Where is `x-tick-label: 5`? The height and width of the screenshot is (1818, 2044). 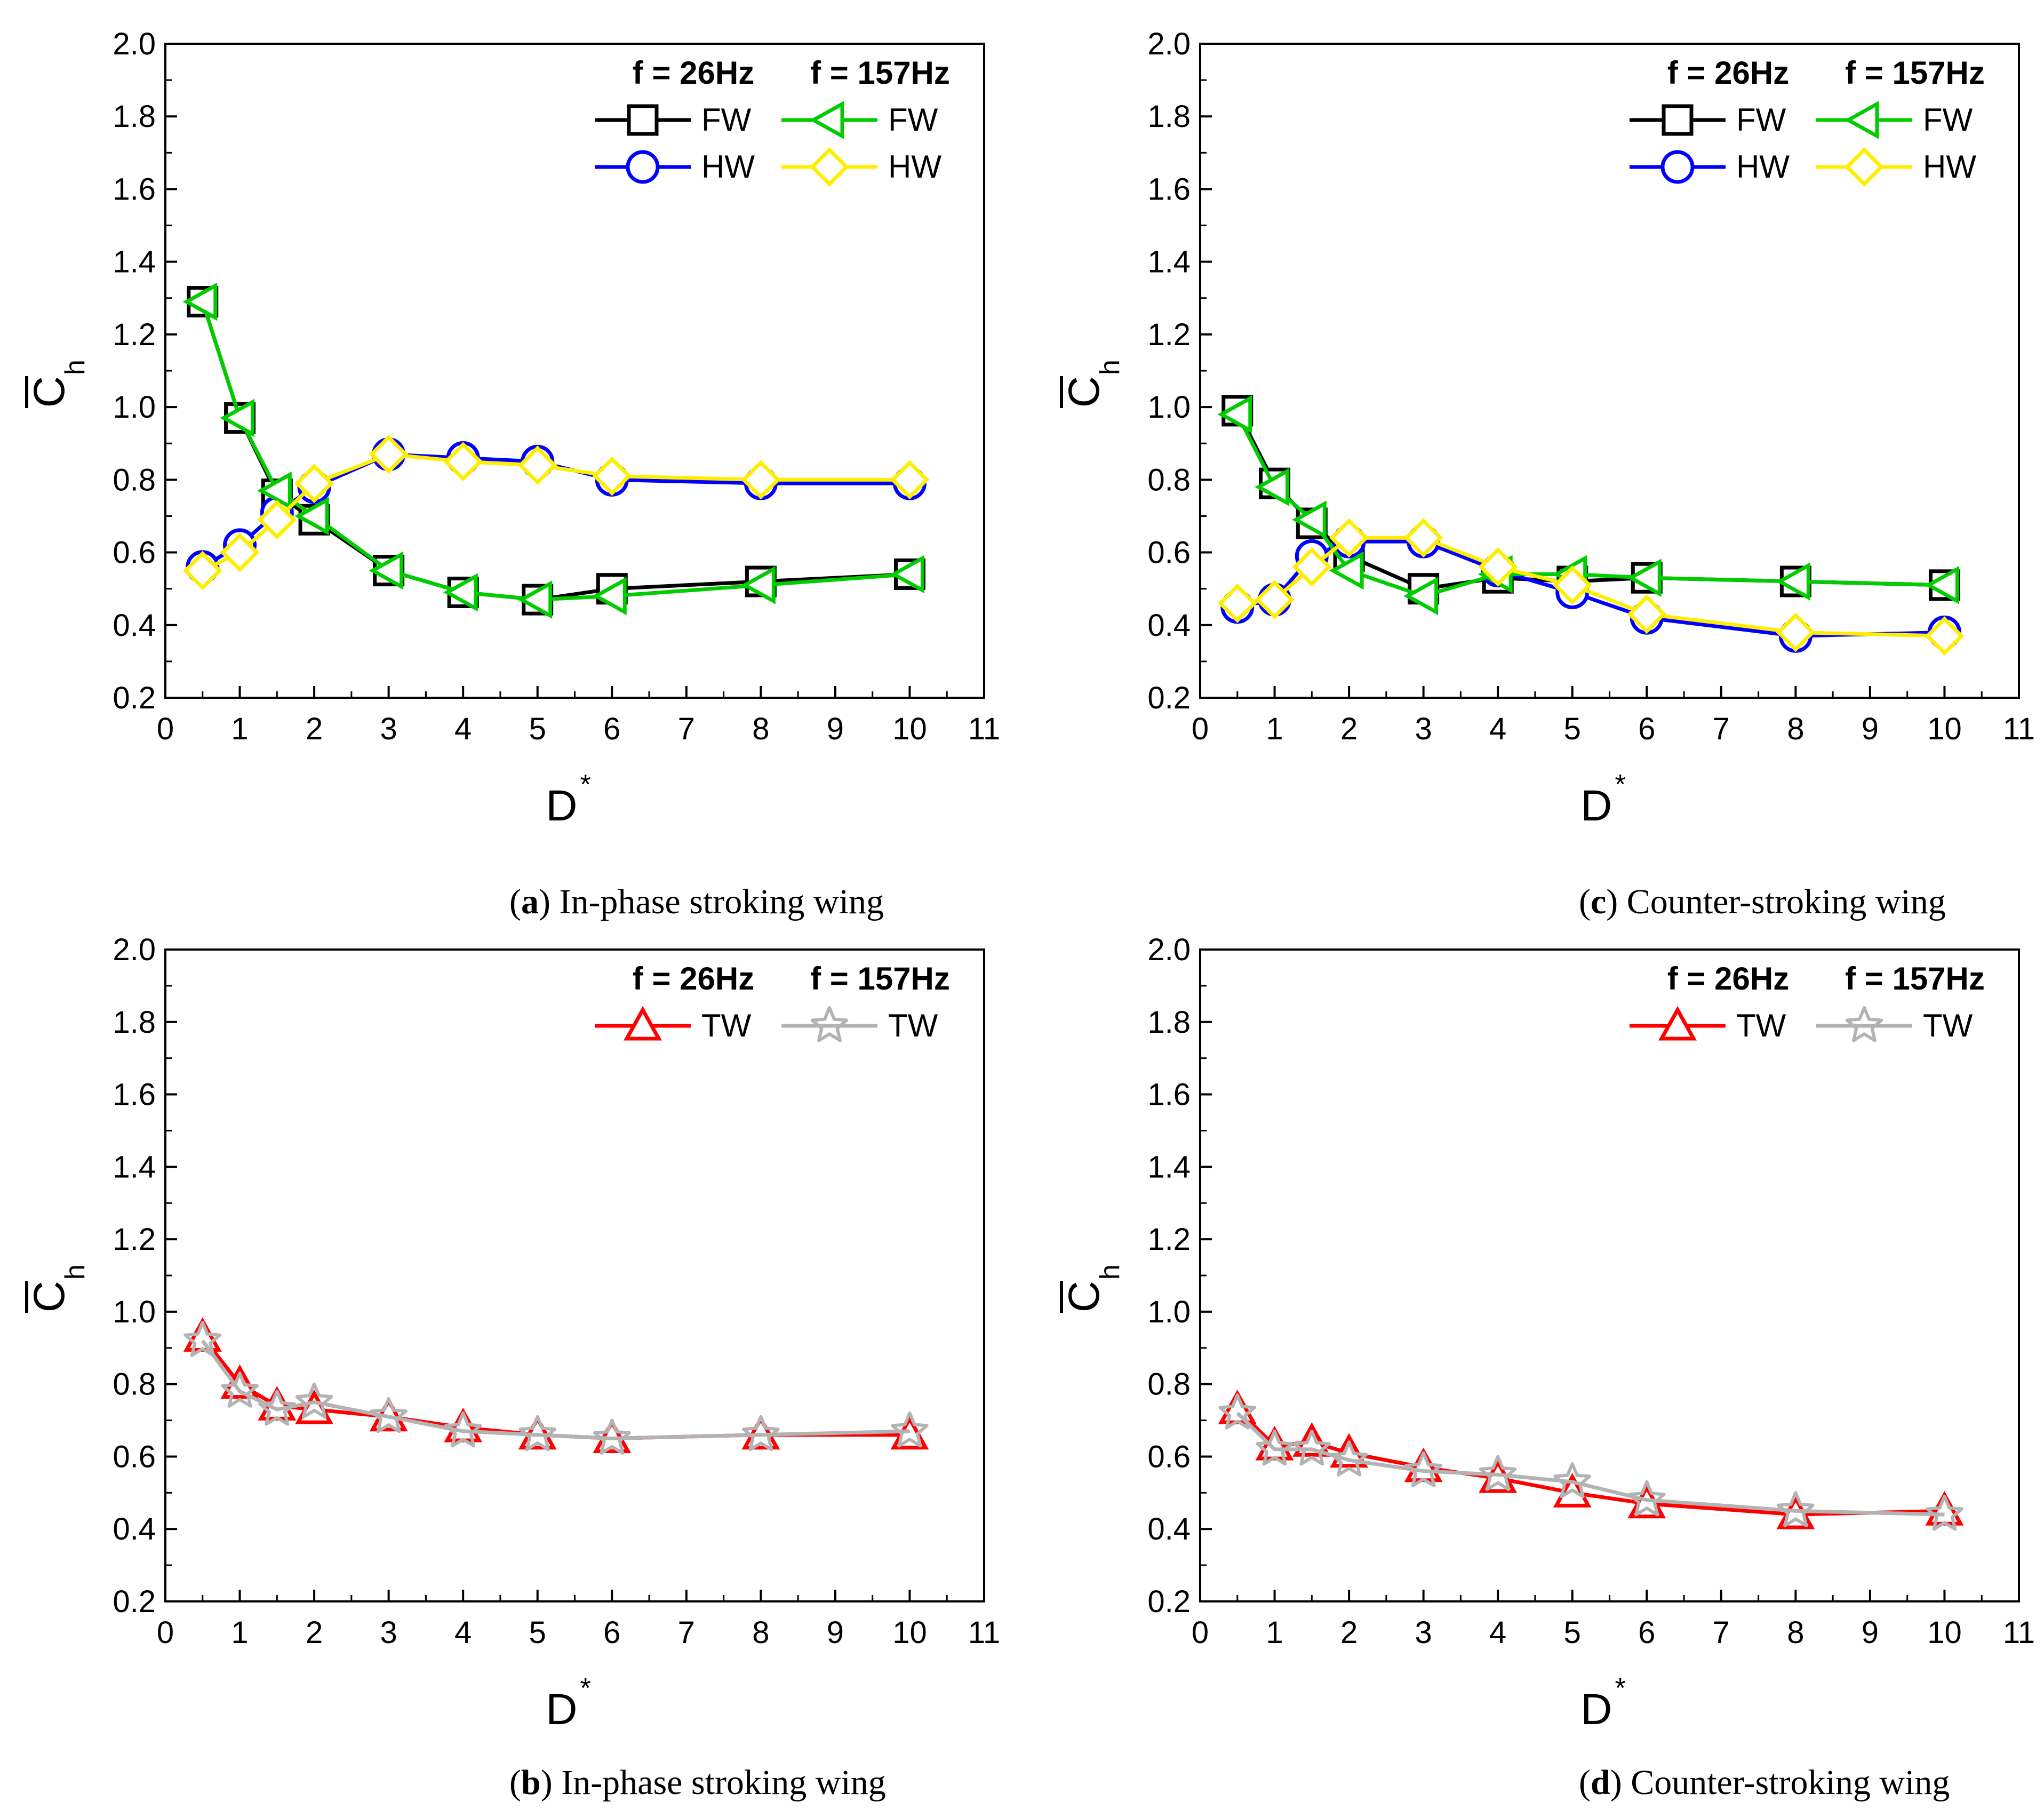 x-tick-label: 5 is located at coordinates (537, 729).